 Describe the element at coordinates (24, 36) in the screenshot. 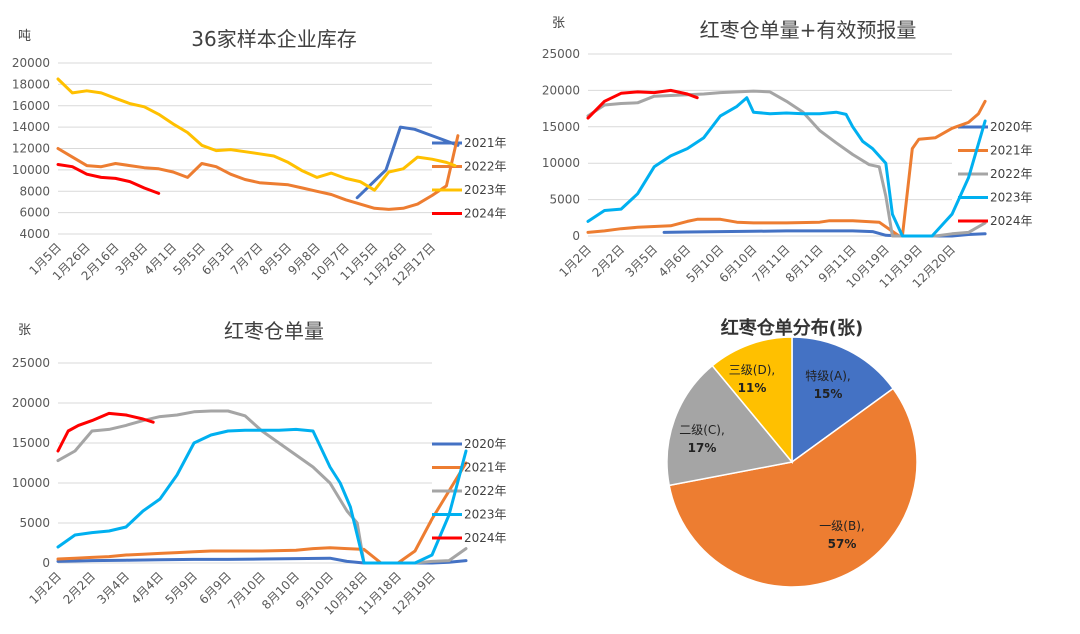

I see `unit-label: 吨` at that location.